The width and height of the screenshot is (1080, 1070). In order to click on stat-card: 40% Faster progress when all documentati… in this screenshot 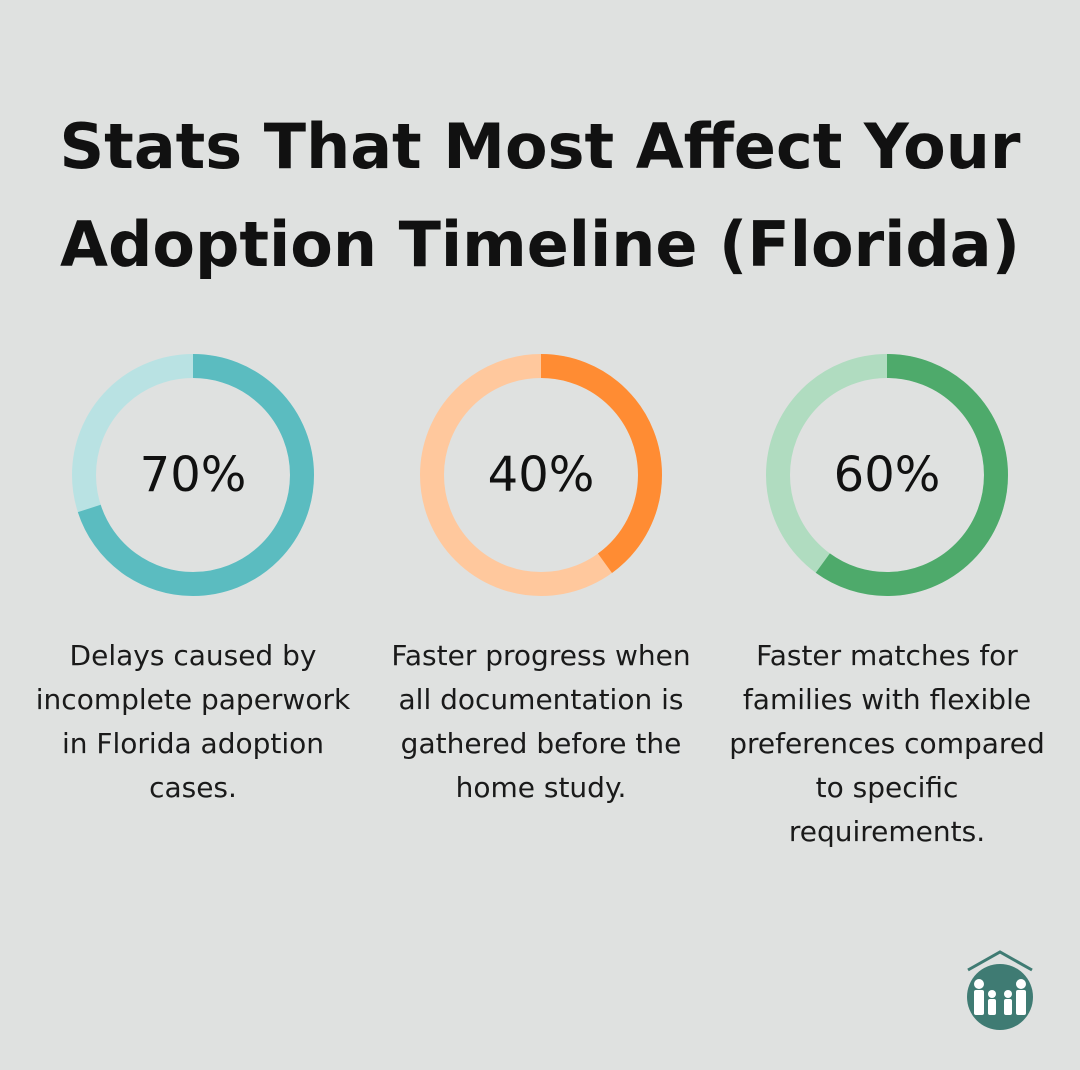, I will do `click(541, 580)`.